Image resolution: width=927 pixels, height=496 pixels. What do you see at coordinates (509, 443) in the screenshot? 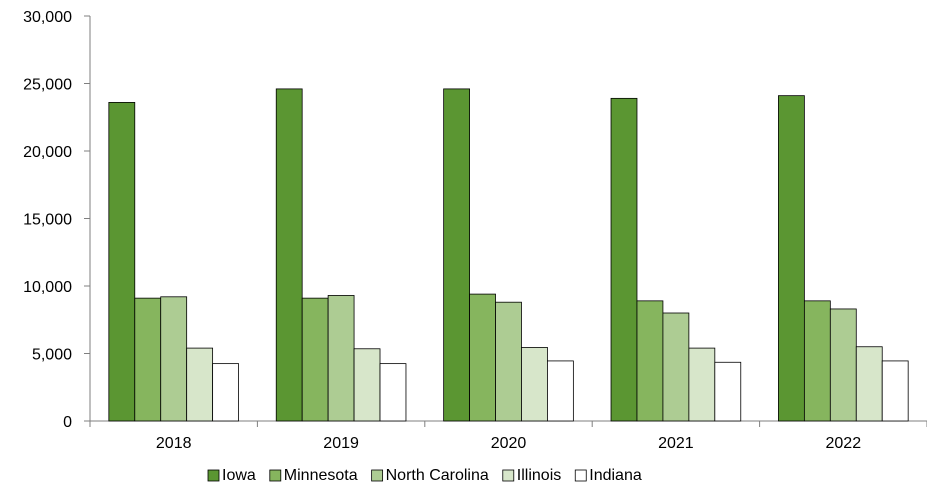
I see `x-tick-label: 2020` at bounding box center [509, 443].